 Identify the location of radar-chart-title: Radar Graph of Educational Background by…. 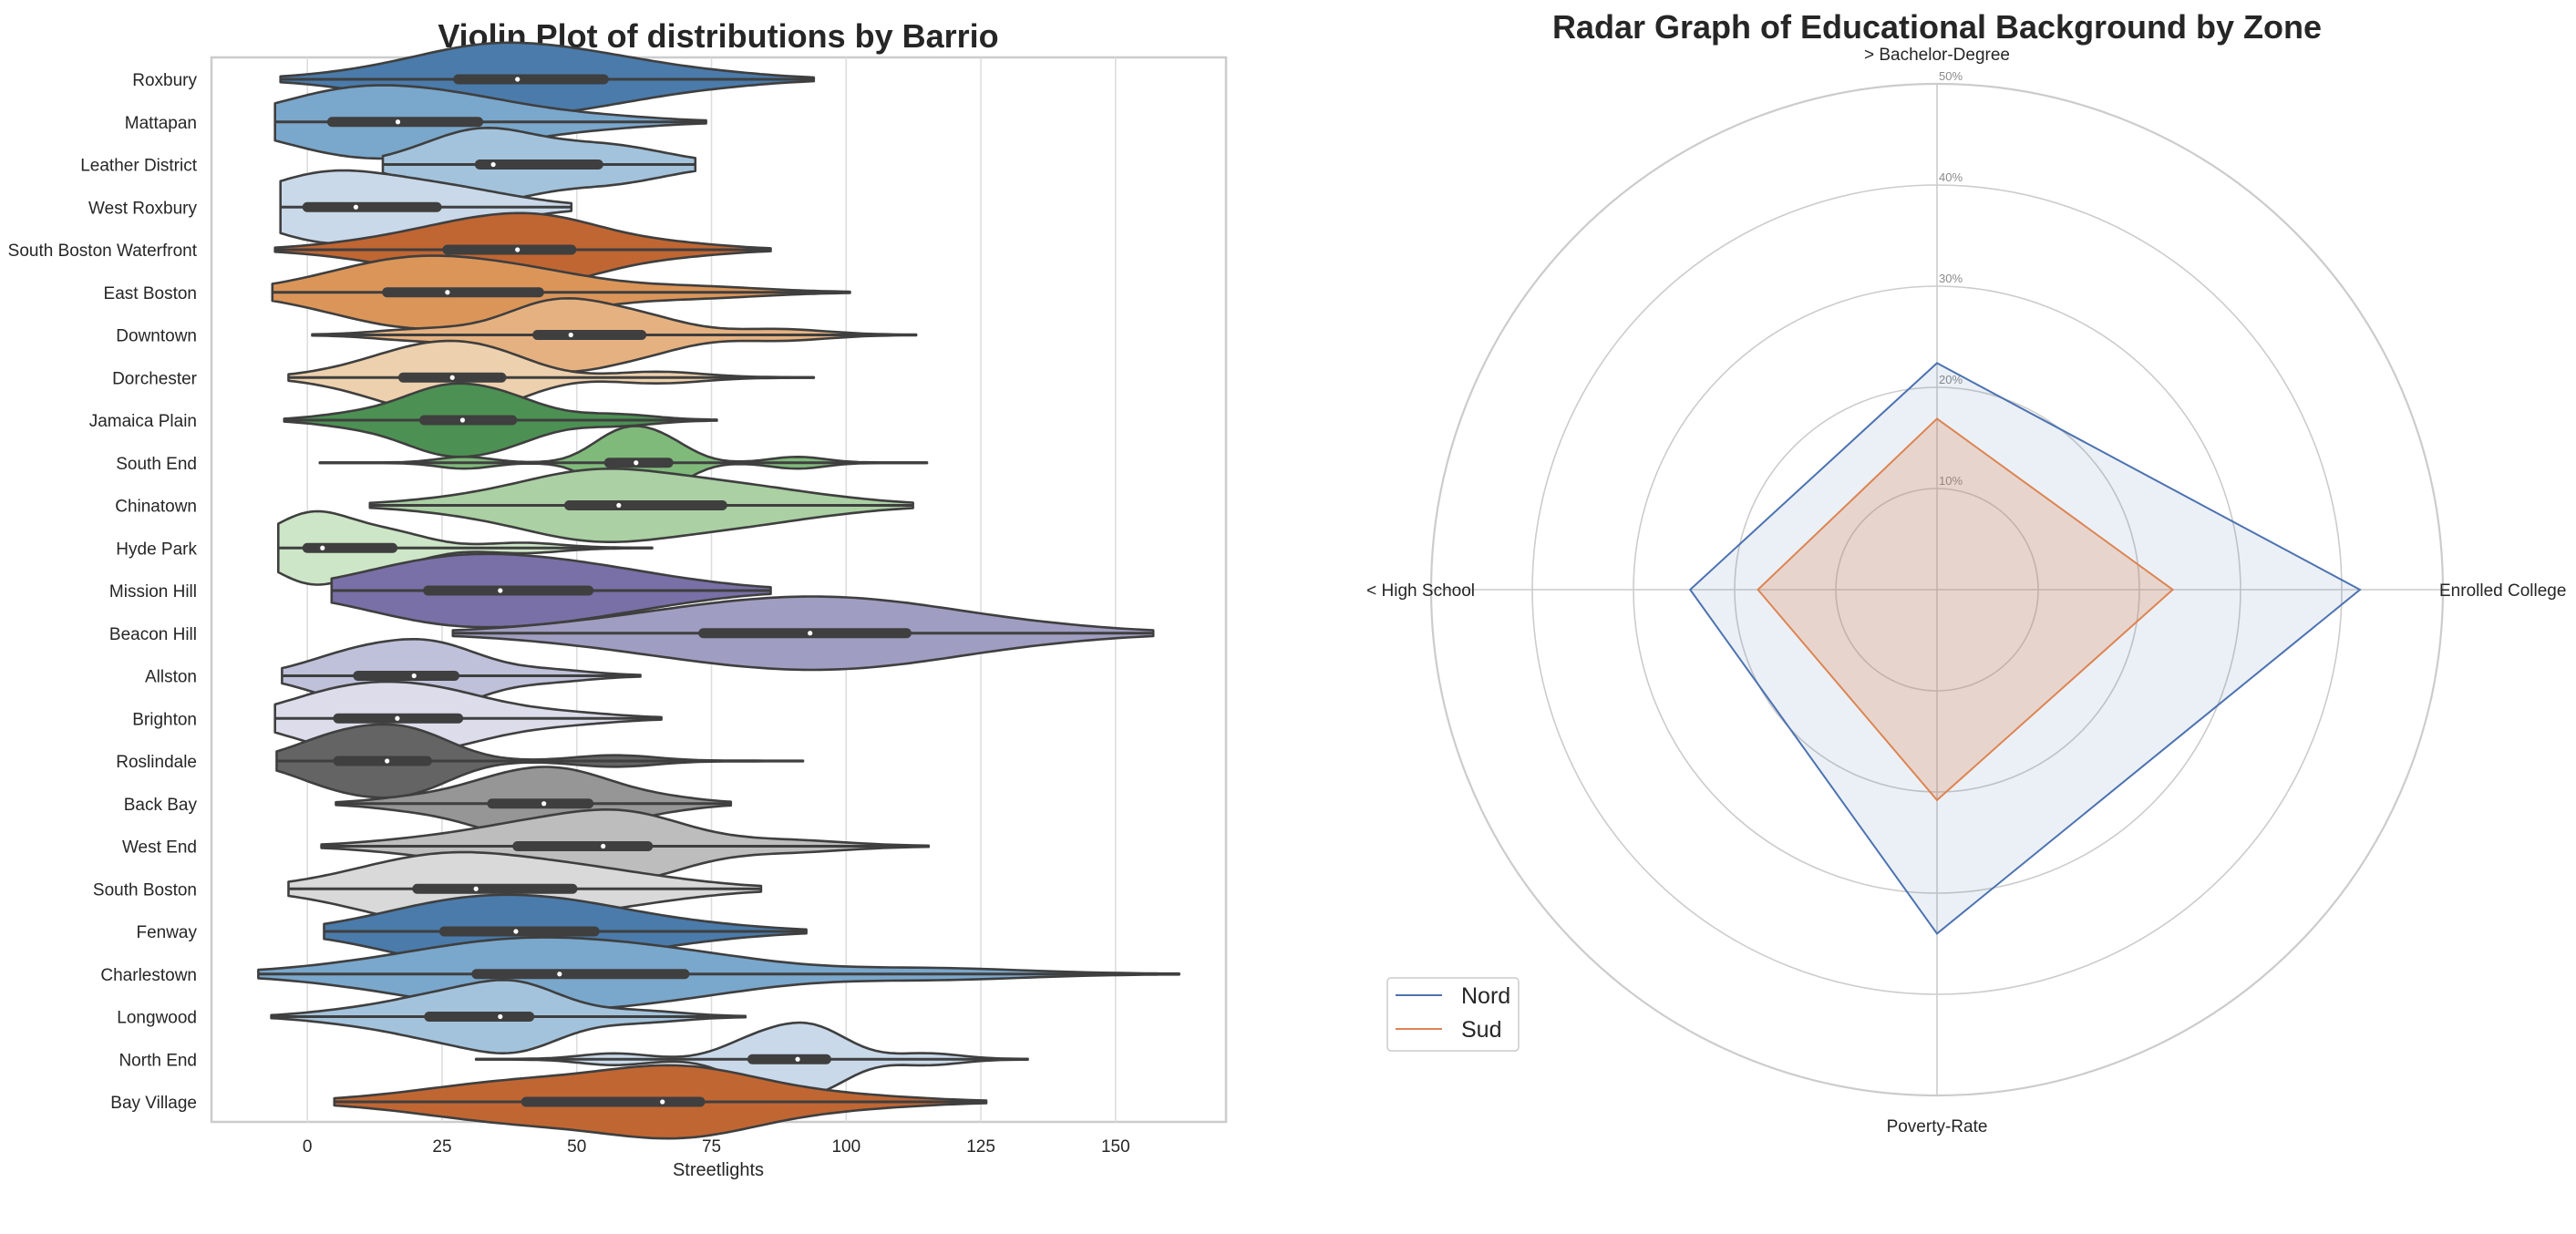
(1937, 27).